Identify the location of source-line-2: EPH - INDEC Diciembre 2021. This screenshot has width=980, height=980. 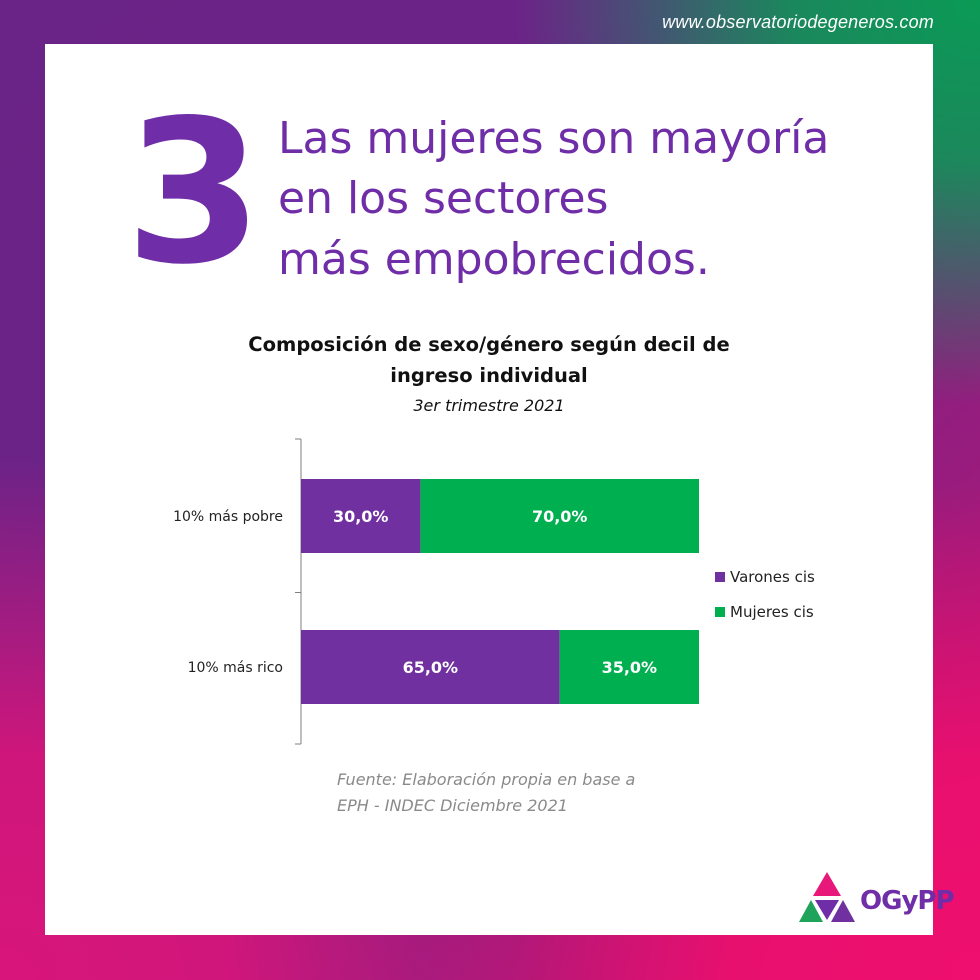
(452, 805).